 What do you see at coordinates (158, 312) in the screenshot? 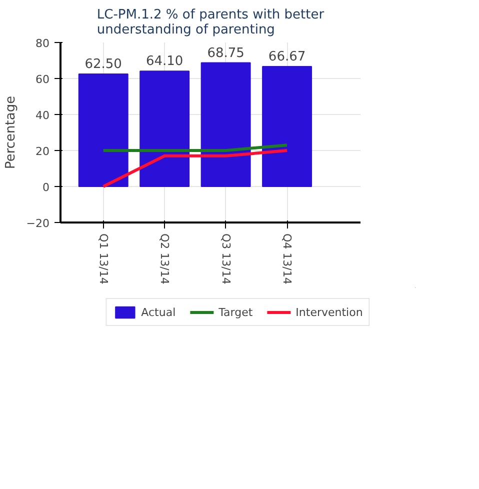
I see `legend-label: Actual` at bounding box center [158, 312].